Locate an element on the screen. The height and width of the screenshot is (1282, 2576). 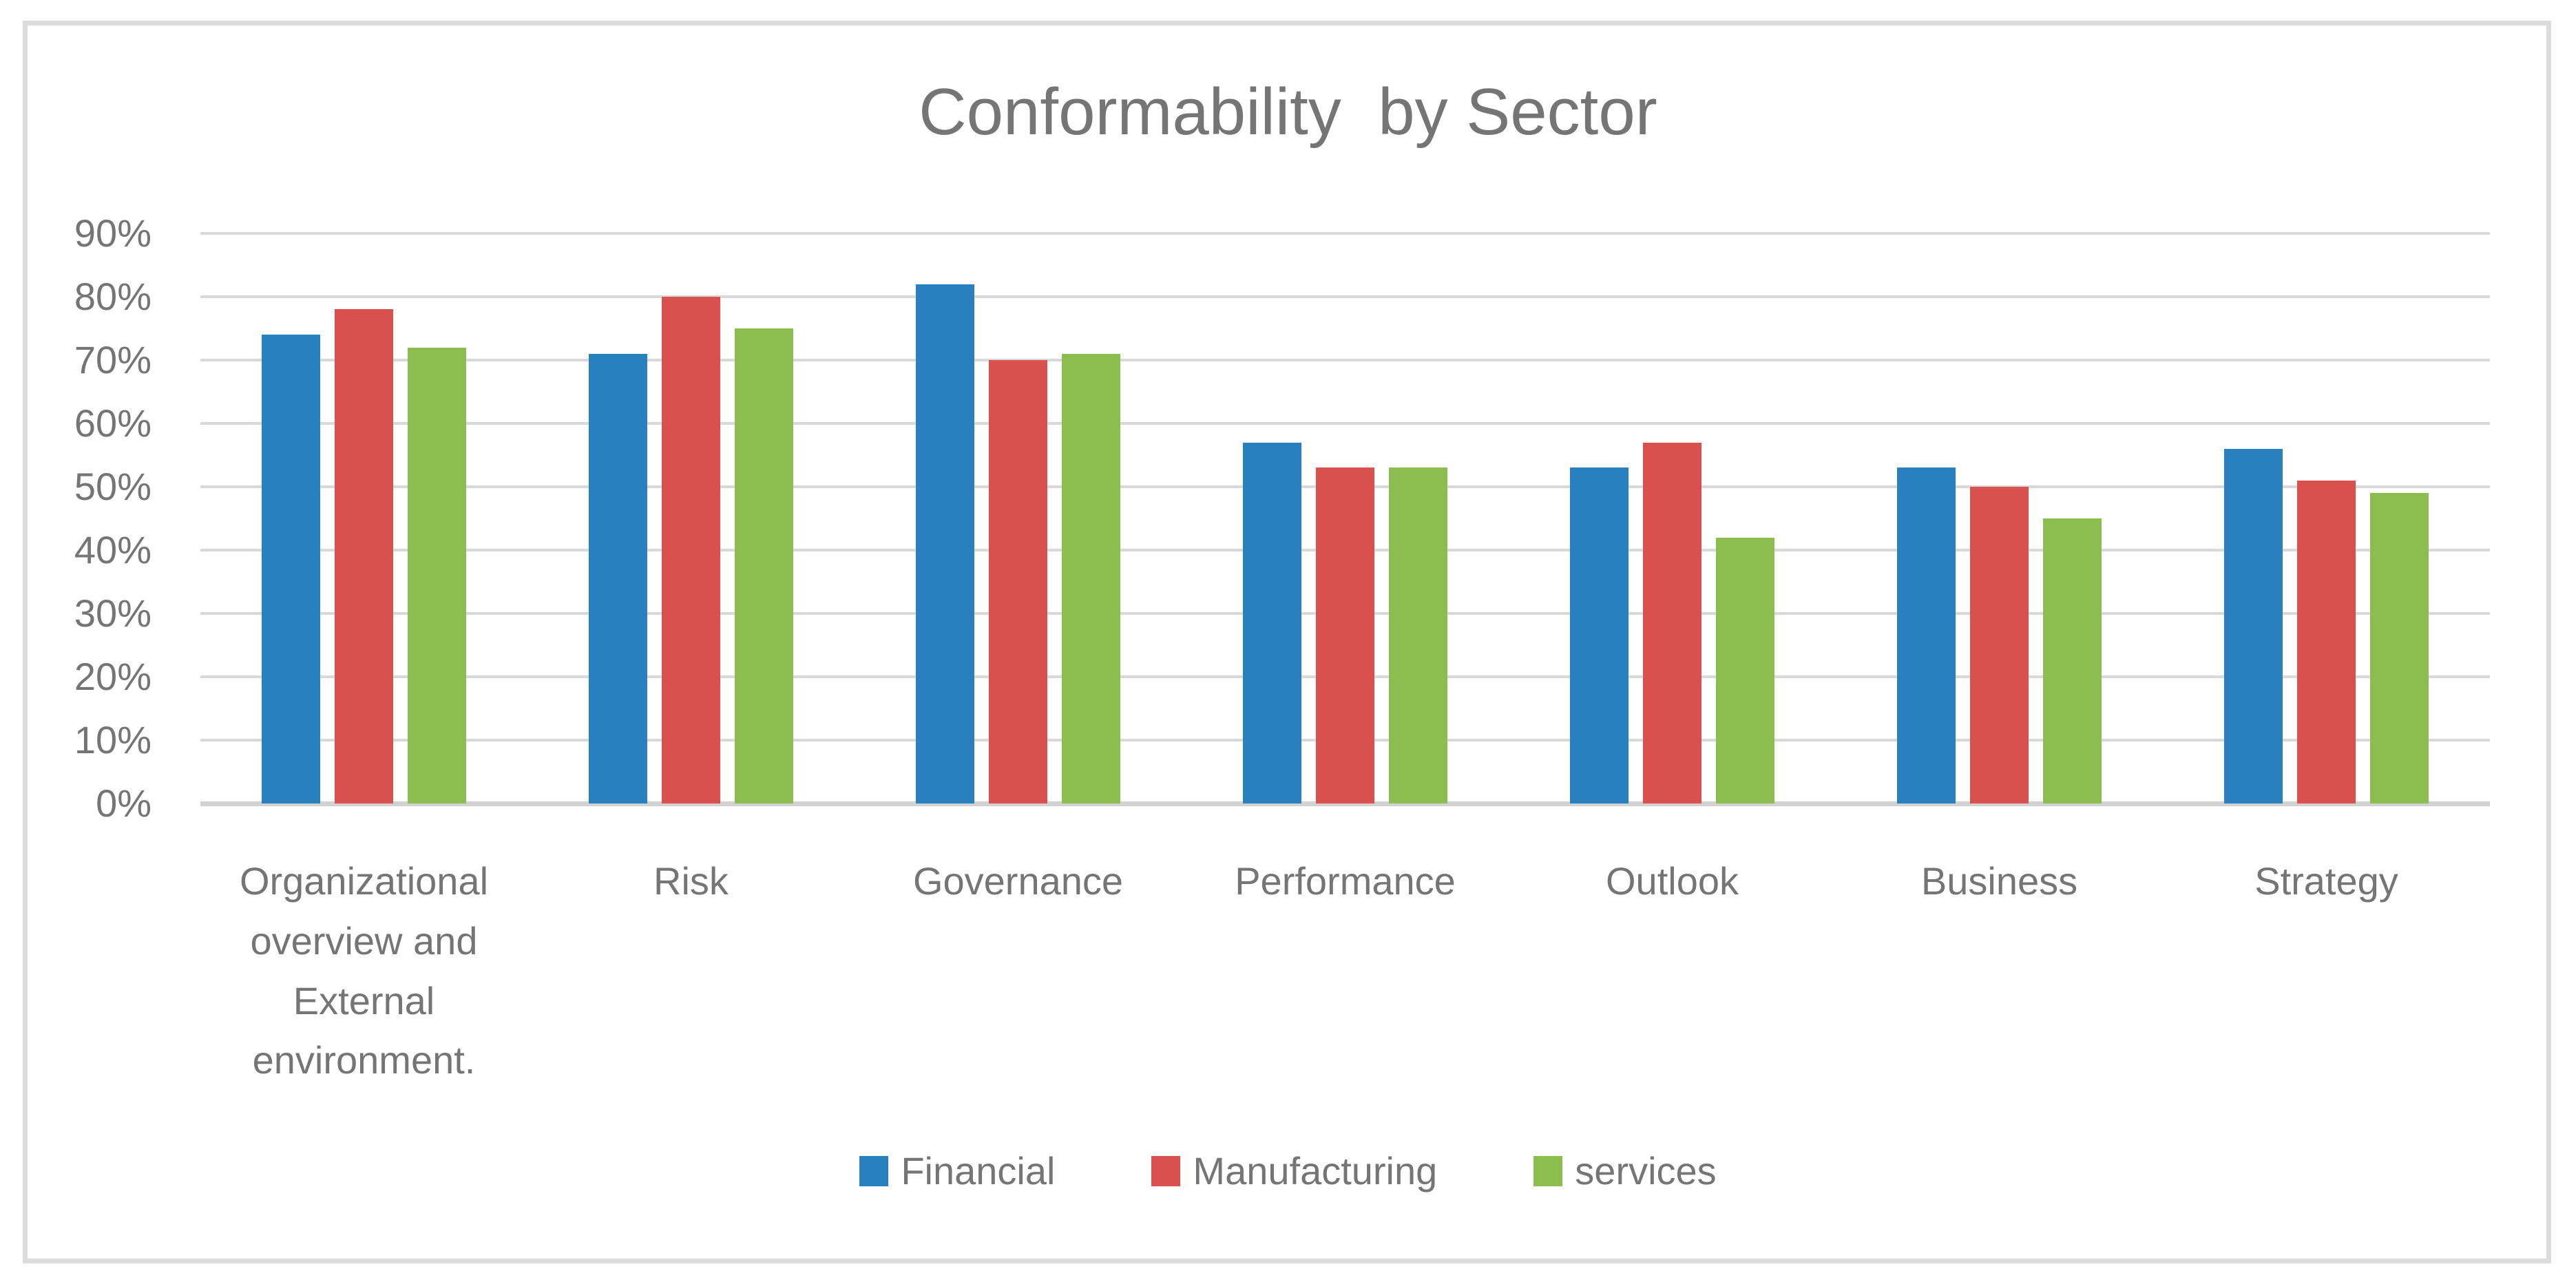
y-tick-label: 30% is located at coordinates (112, 613).